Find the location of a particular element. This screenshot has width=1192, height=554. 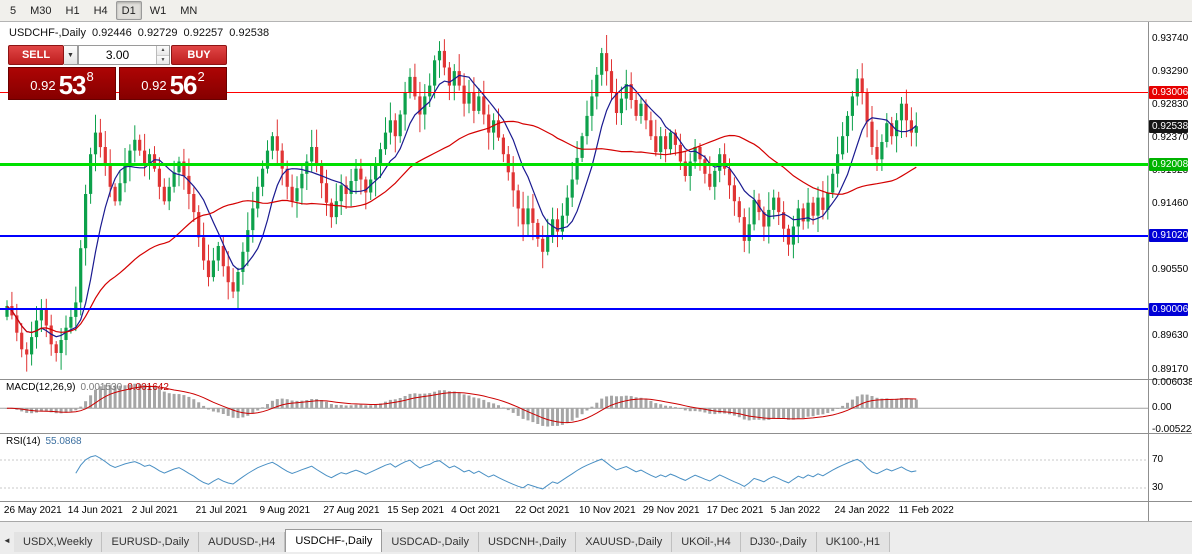

volume-dropdown-button: ▼ is located at coordinates (71, 55).